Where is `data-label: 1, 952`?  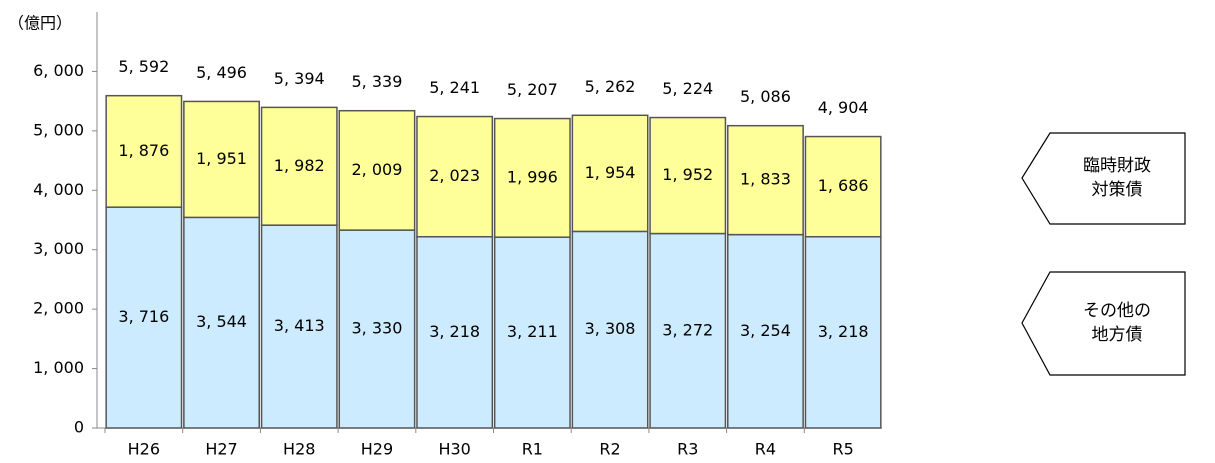 data-label: 1, 952 is located at coordinates (687, 174).